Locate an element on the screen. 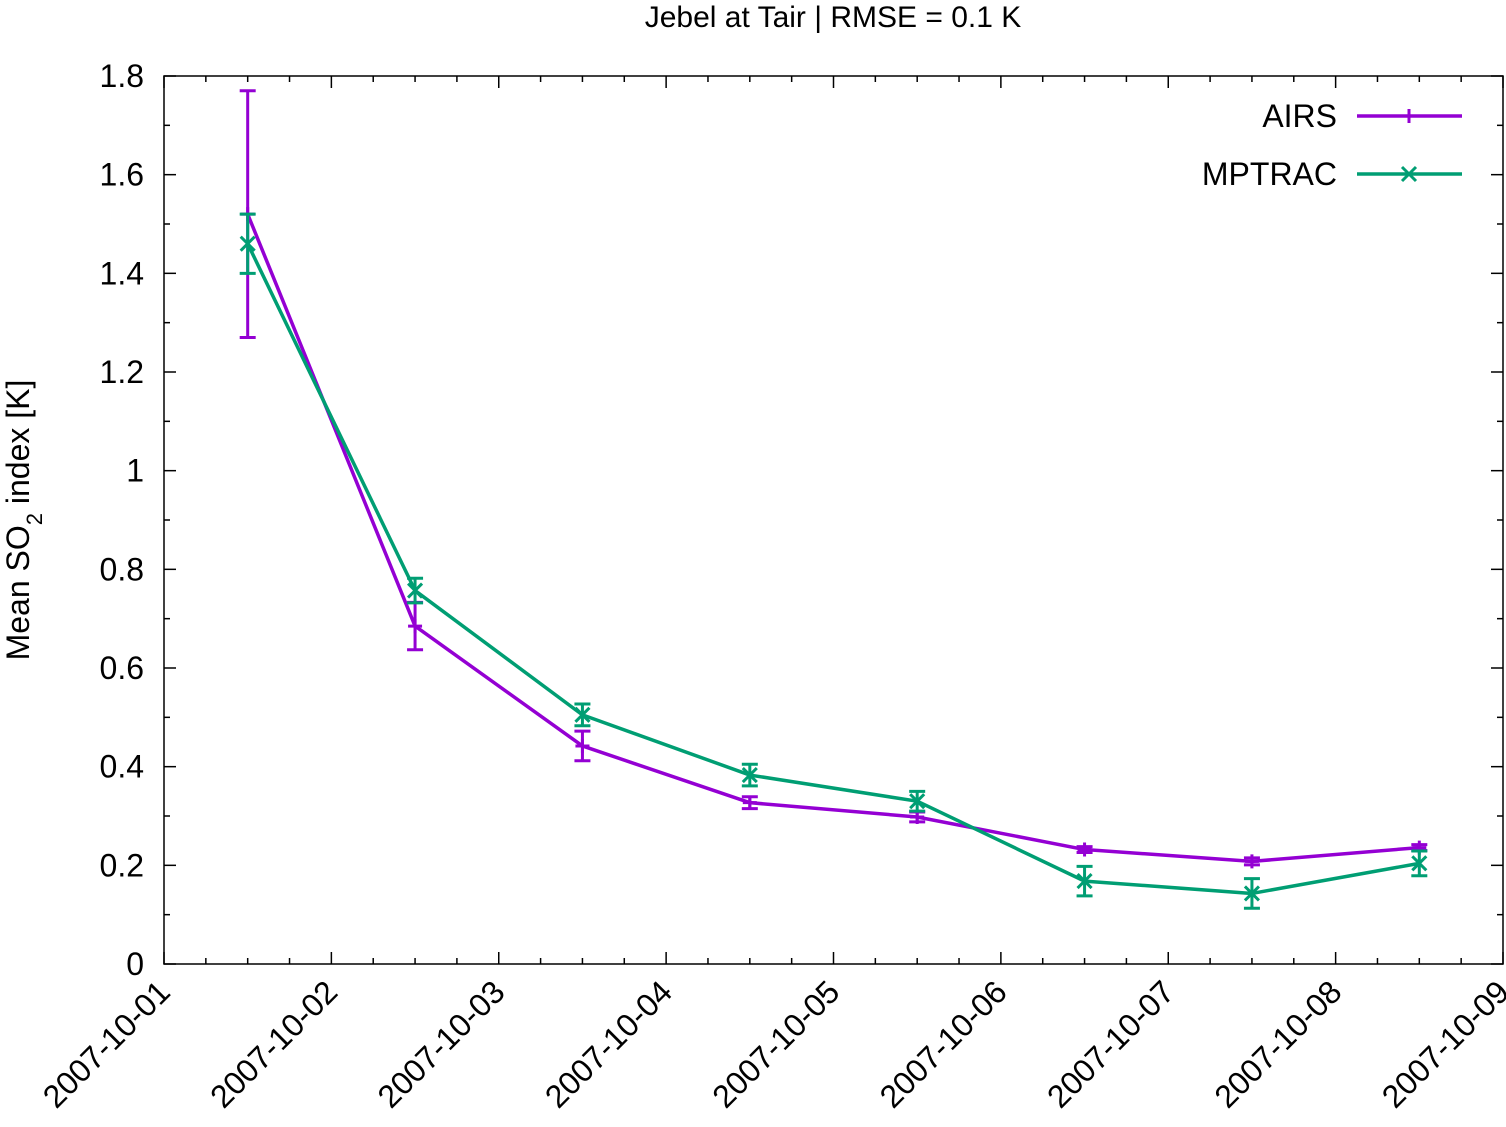 This screenshot has width=1506, height=1127. x-tick-label: 2007-10-05 is located at coordinates (775, 1043).